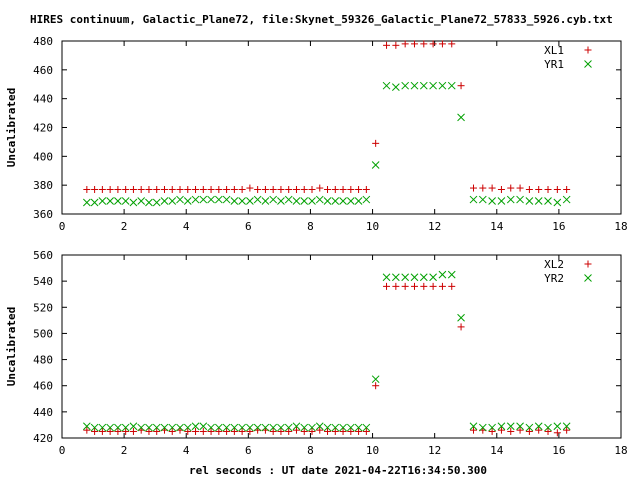  Describe the element at coordinates (248, 450) in the screenshot. I see `x-tick-label: 6` at that location.